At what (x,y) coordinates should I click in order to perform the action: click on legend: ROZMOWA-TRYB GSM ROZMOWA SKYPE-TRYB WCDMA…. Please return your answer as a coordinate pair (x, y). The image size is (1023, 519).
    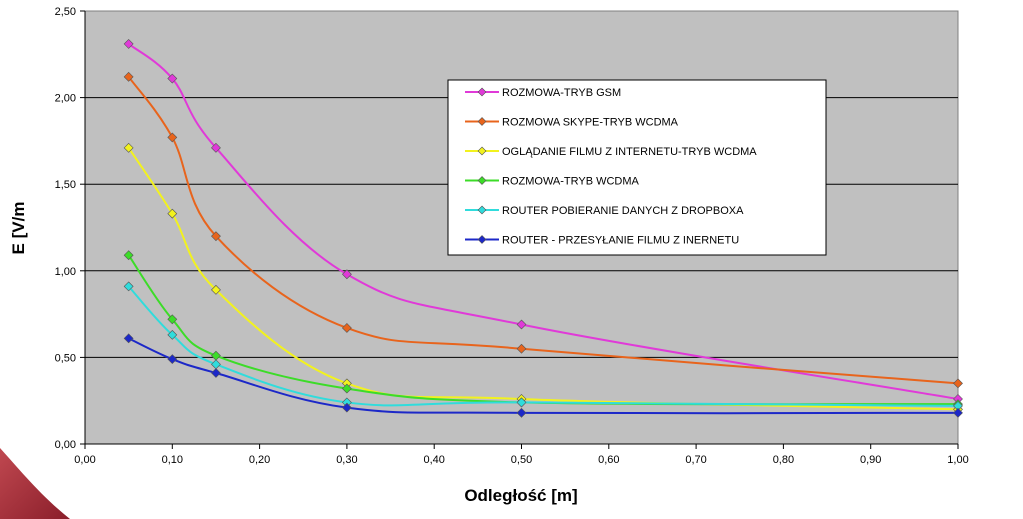
    Looking at the image, I should click on (637, 167).